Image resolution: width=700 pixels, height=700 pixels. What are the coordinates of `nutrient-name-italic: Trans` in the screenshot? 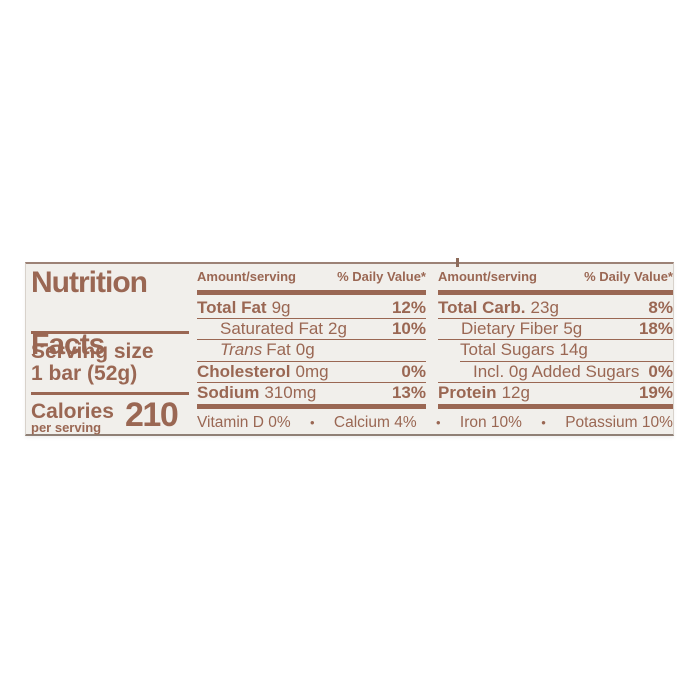 It's located at (241, 350).